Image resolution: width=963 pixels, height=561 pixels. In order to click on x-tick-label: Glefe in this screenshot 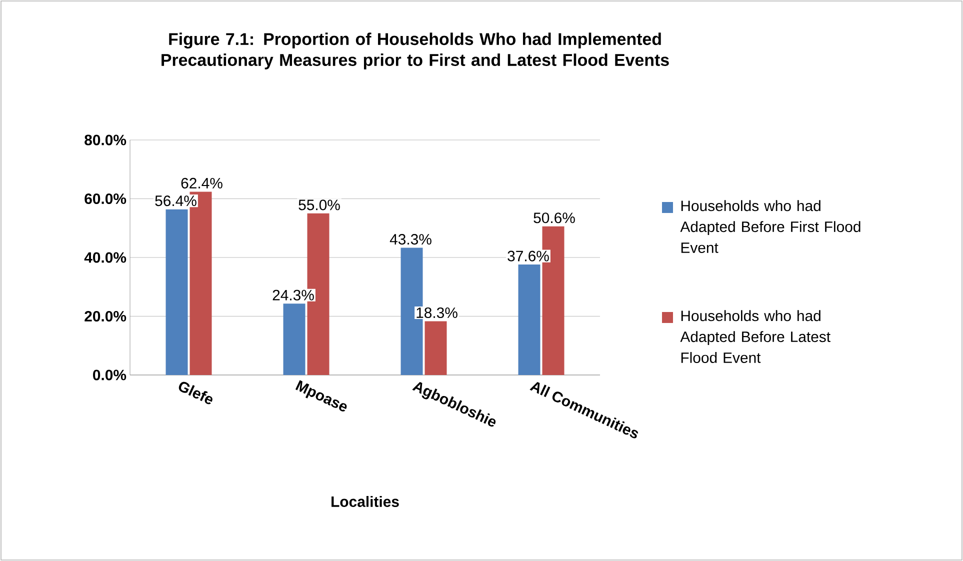, I will do `click(195, 393)`.